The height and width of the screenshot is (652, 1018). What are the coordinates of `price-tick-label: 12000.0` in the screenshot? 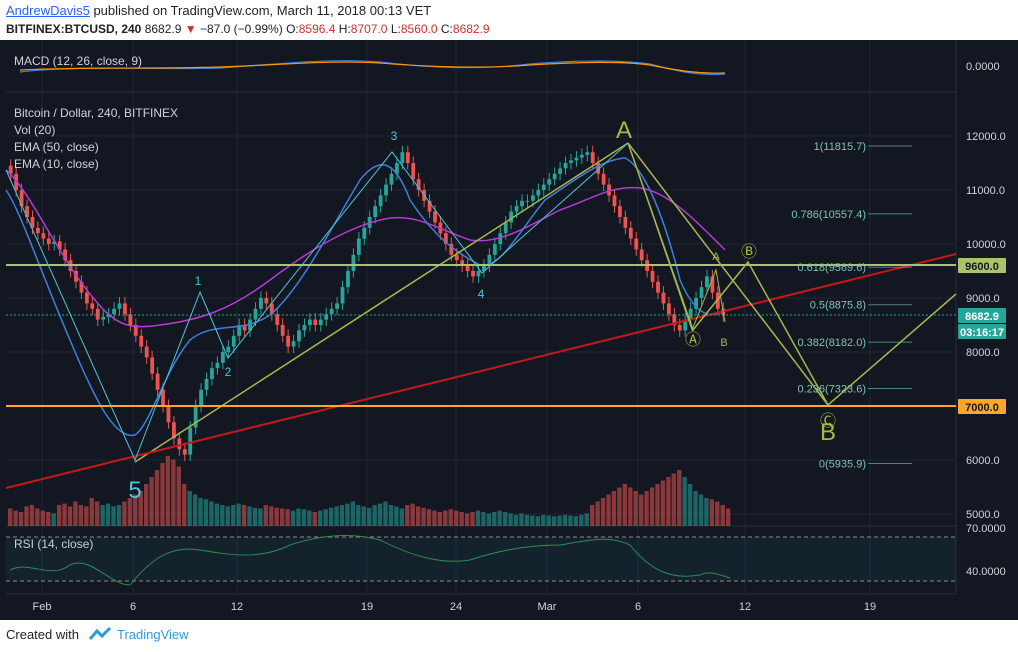 It's located at (986, 137).